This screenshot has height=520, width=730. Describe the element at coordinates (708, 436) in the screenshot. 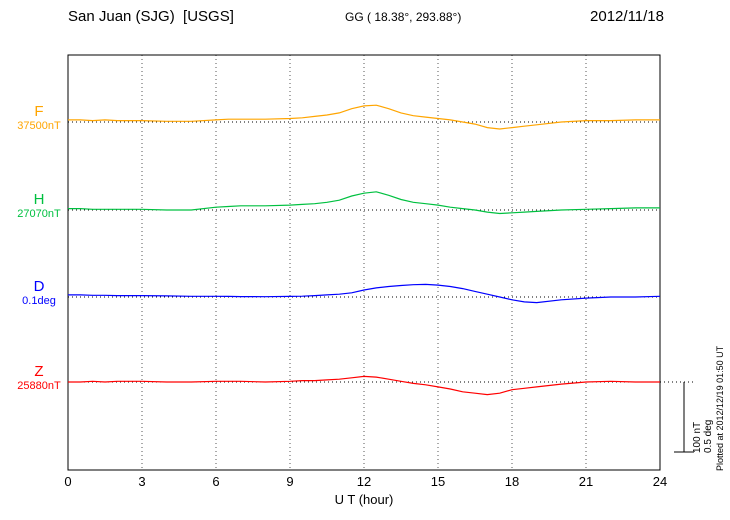

I see `scale-deg-label: 0.5 deg` at that location.